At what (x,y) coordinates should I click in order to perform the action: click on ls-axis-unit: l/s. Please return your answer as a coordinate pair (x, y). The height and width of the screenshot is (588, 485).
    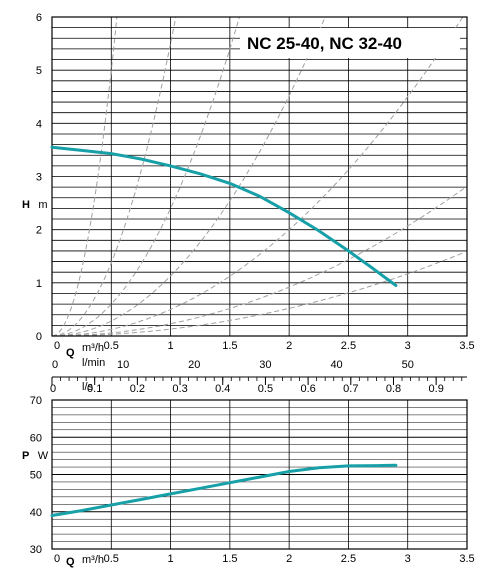
    Looking at the image, I should click on (88, 387).